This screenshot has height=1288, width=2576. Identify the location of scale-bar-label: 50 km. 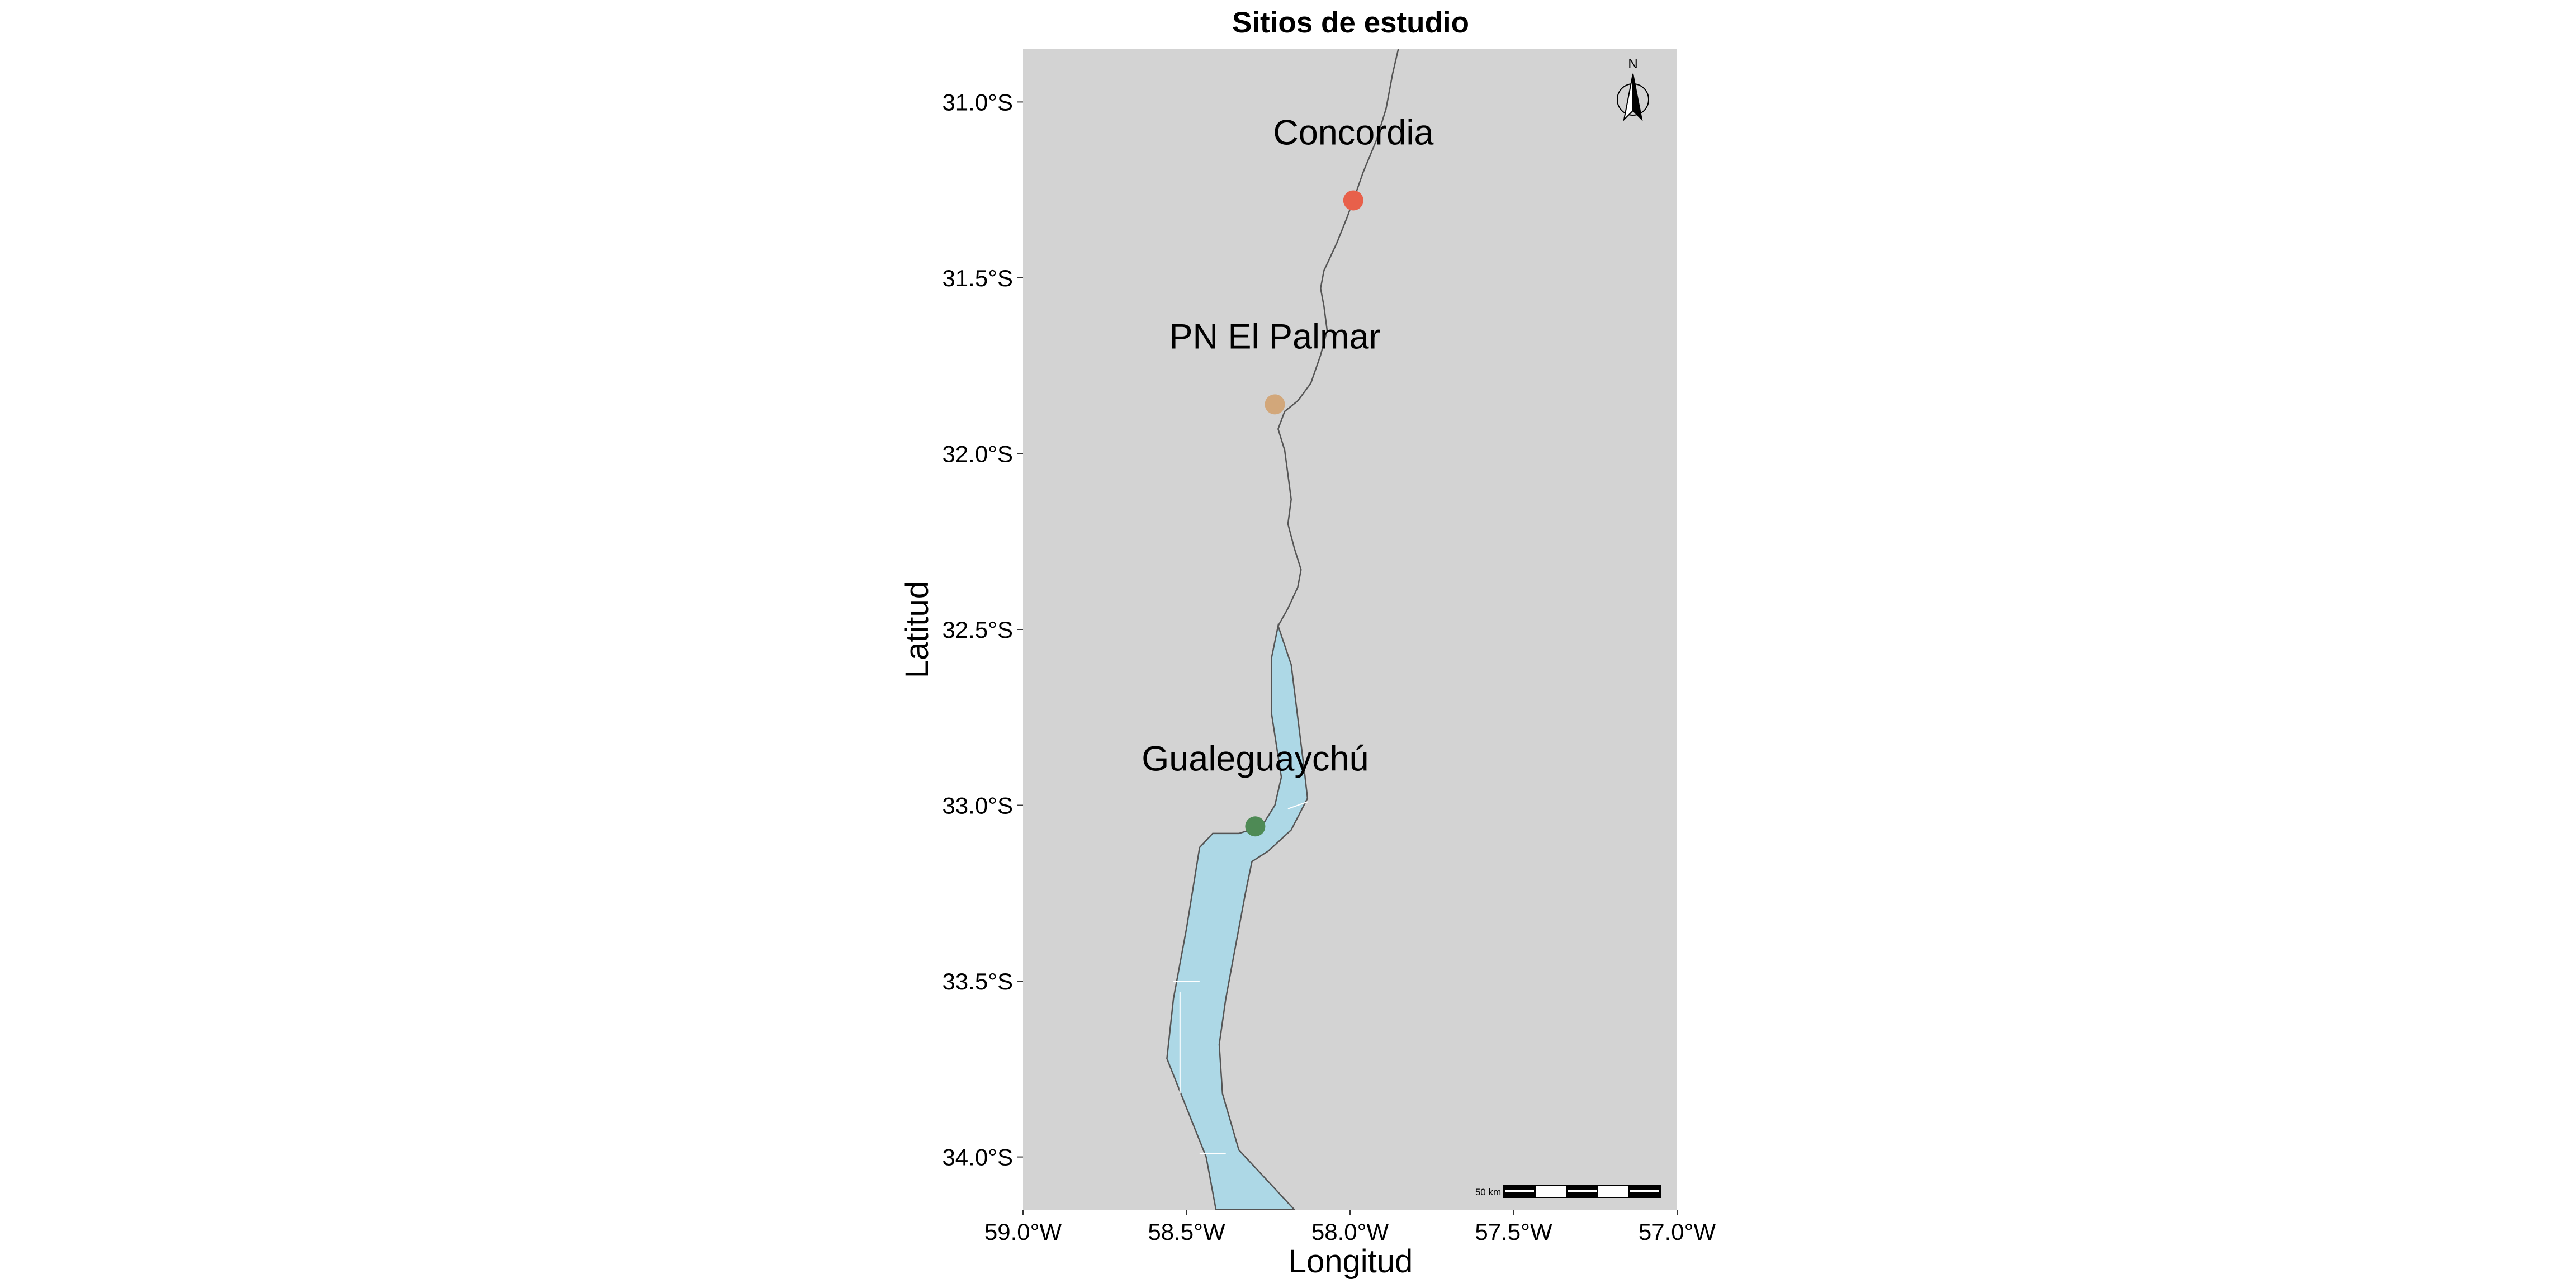
(1488, 1192).